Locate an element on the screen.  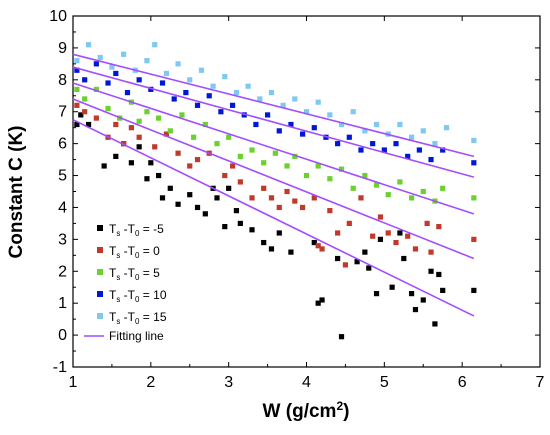
y-tick-label: 6 is located at coordinates (62, 144).